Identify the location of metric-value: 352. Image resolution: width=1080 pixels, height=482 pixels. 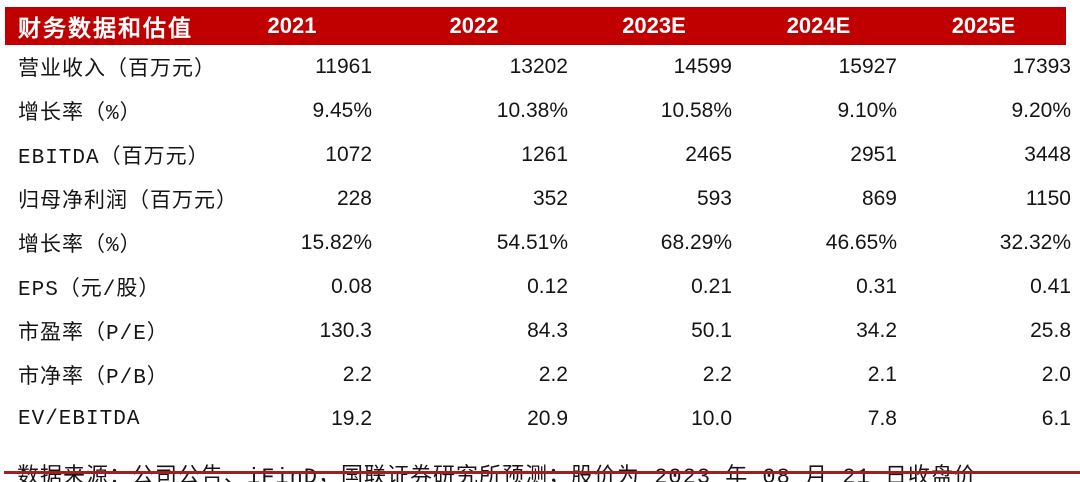
(550, 198).